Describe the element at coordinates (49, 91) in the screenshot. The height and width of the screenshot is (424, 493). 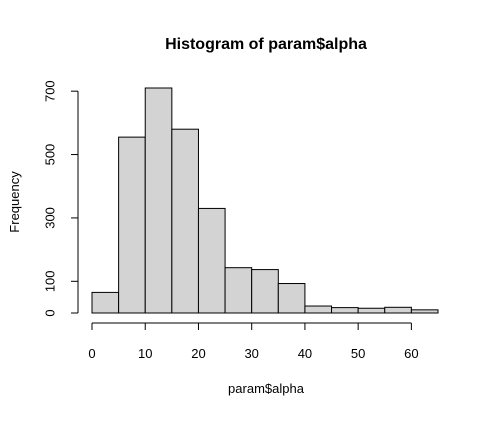
I see `y-tick-label: 700` at that location.